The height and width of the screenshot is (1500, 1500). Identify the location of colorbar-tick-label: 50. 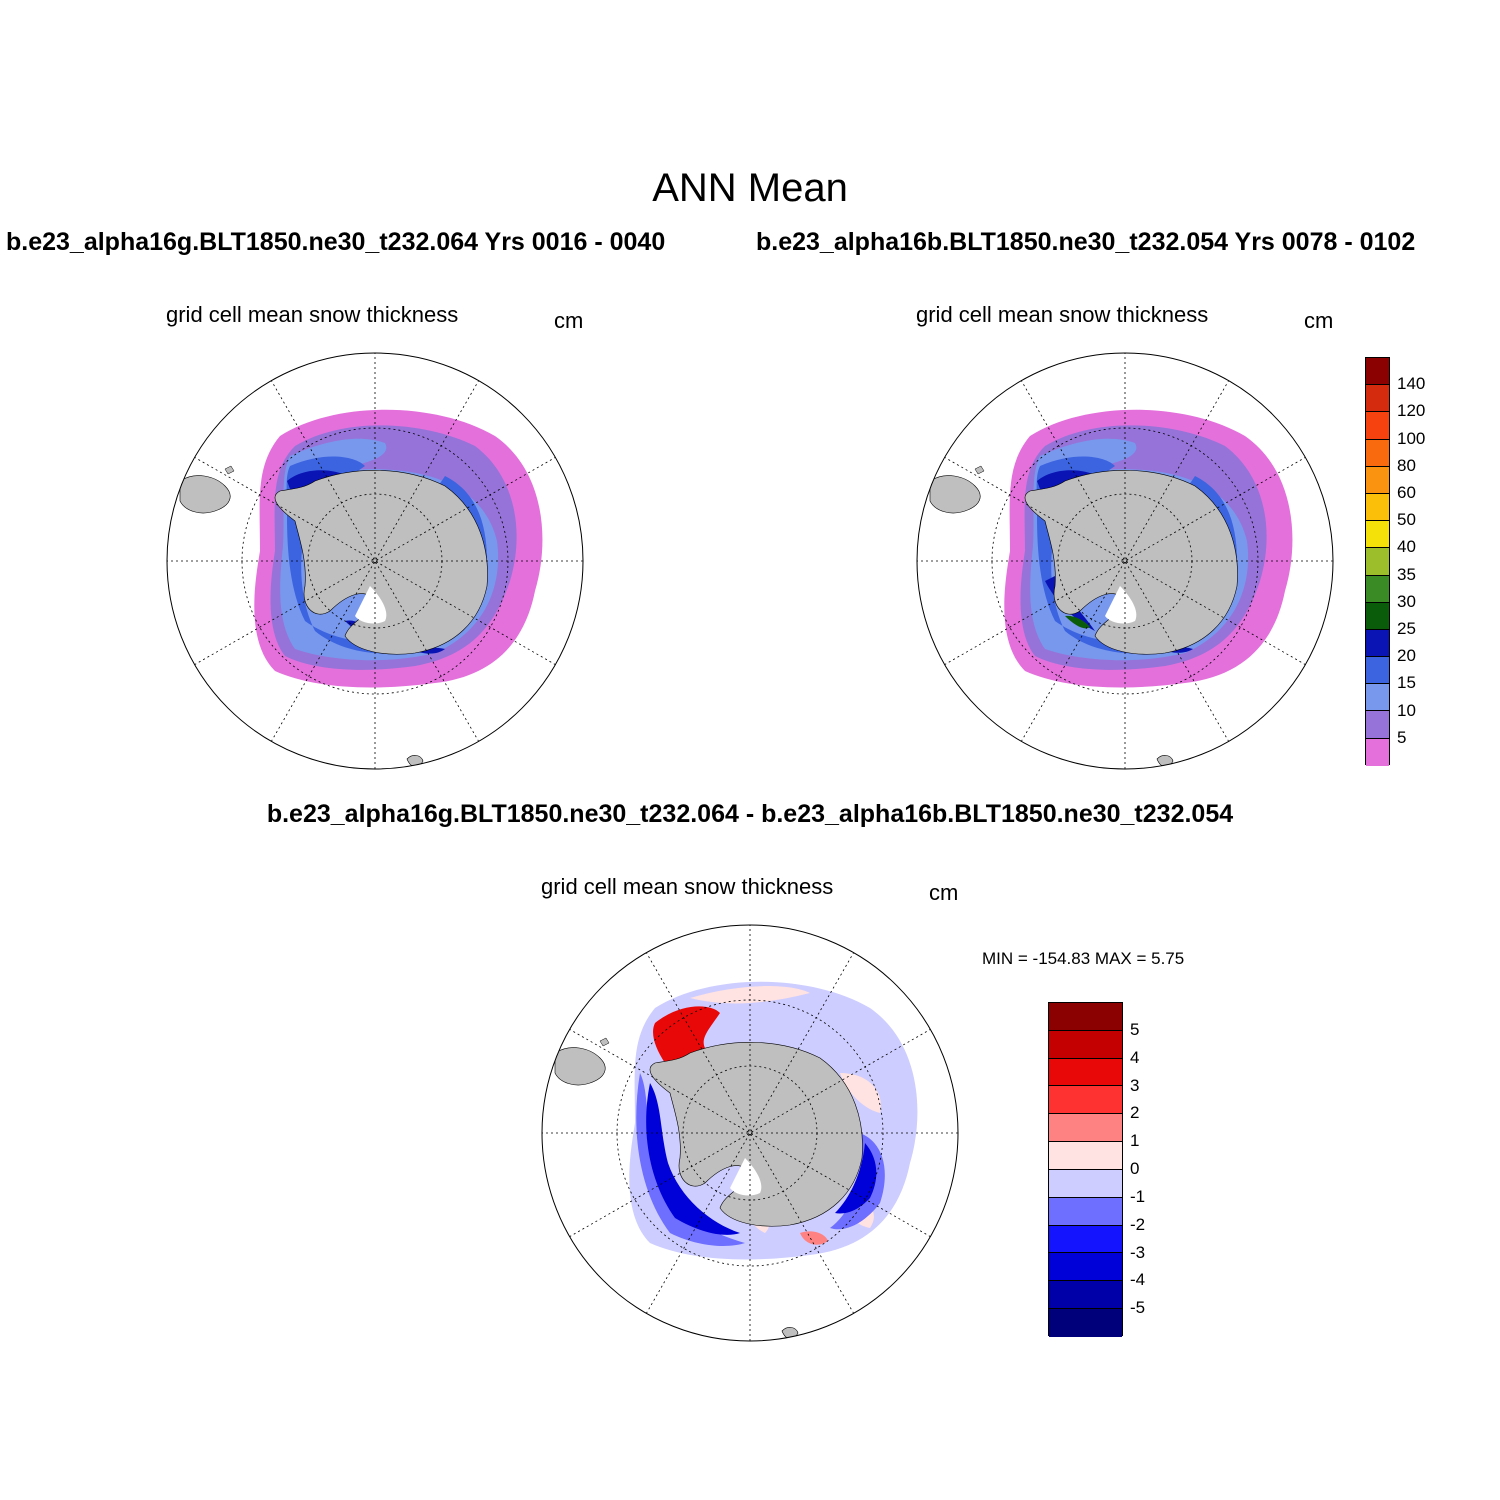
(1406, 520).